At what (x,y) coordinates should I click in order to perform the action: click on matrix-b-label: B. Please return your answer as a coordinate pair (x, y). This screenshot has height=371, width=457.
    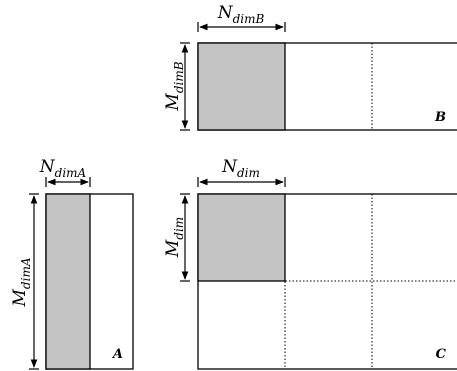
    Looking at the image, I should click on (440, 117).